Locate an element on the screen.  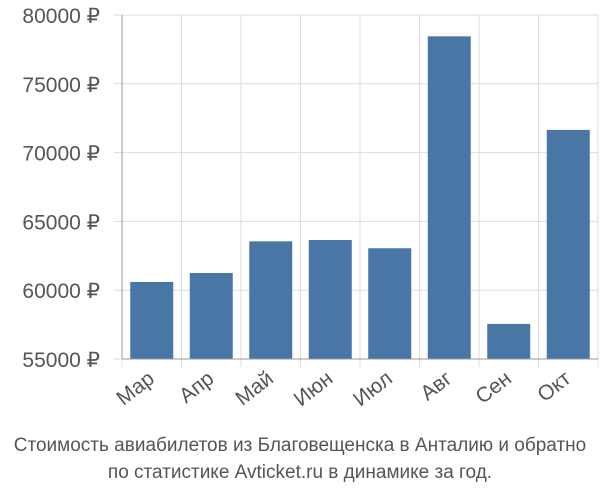
y-tick-label: 65000 ₽ is located at coordinates (61, 222).